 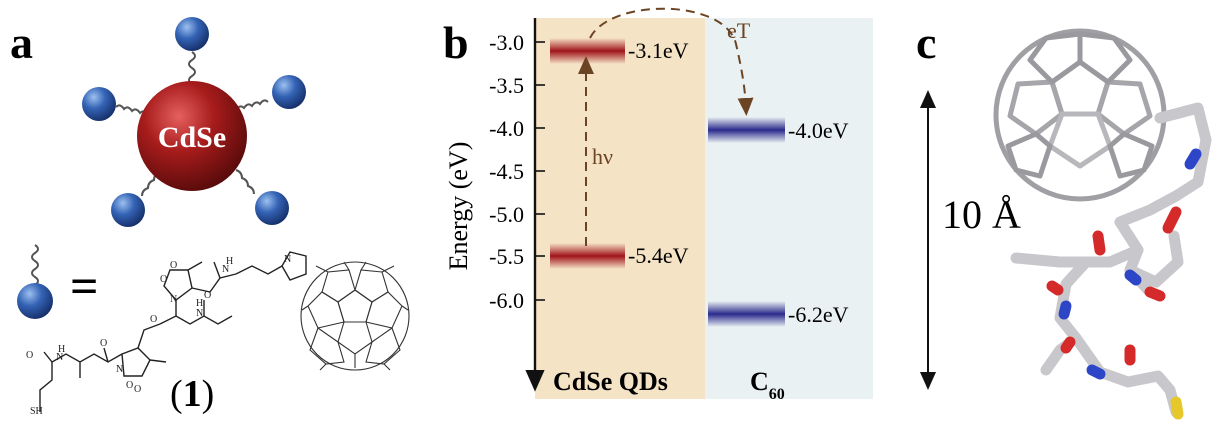 What do you see at coordinates (506, 300) in the screenshot?
I see `y-tick-label: -6.0` at bounding box center [506, 300].